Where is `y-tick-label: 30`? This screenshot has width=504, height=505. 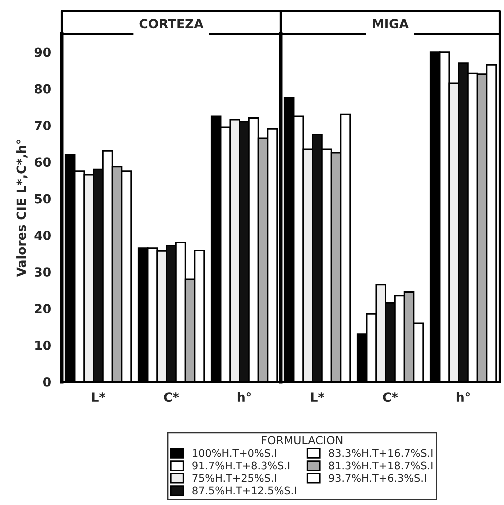
y-tick-label: 30 is located at coordinates (43, 273).